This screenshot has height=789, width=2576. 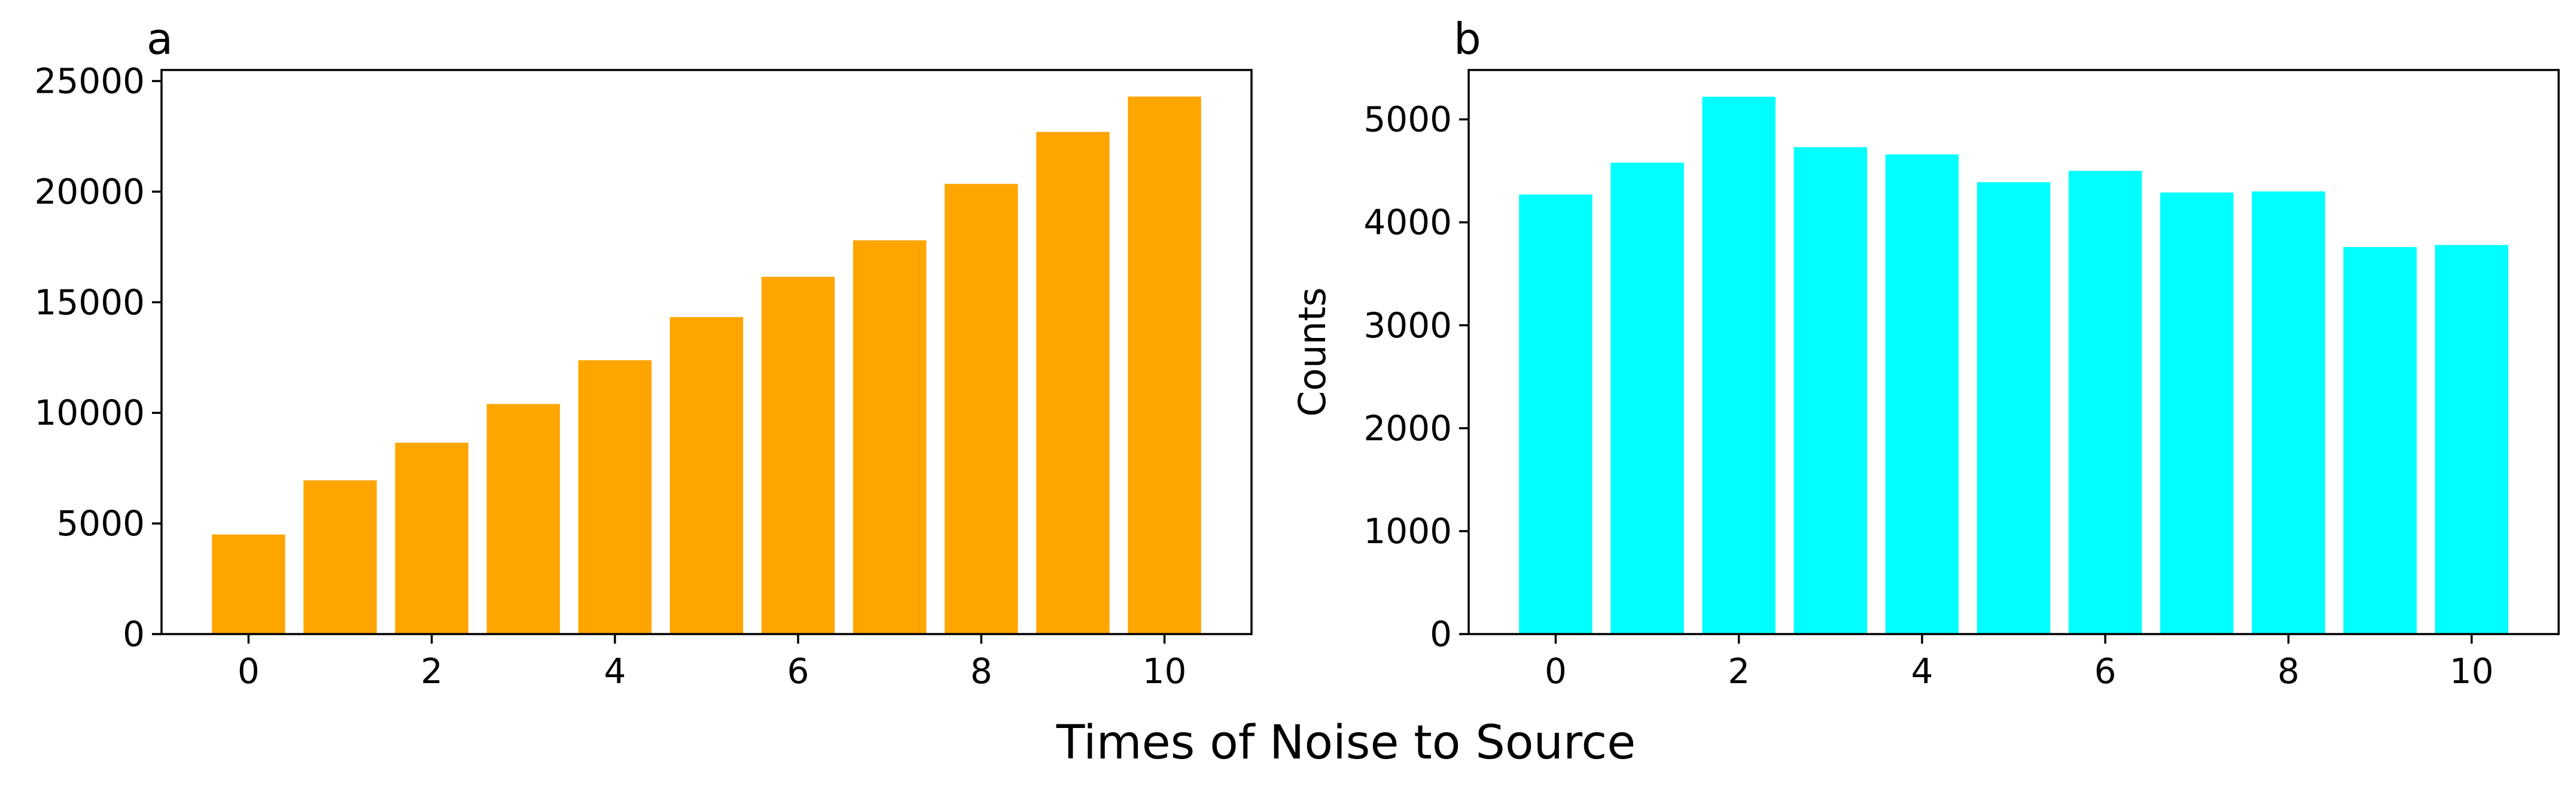 What do you see at coordinates (1922, 671) in the screenshot?
I see `panel-b-x-tick-label-4: 4` at bounding box center [1922, 671].